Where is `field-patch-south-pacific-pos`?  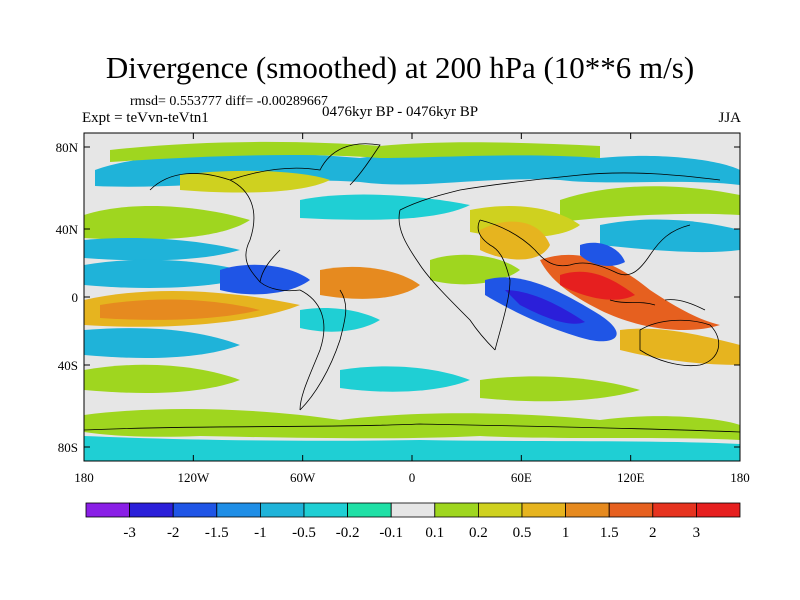 field-patch-south-pacific-pos is located at coordinates (162, 378).